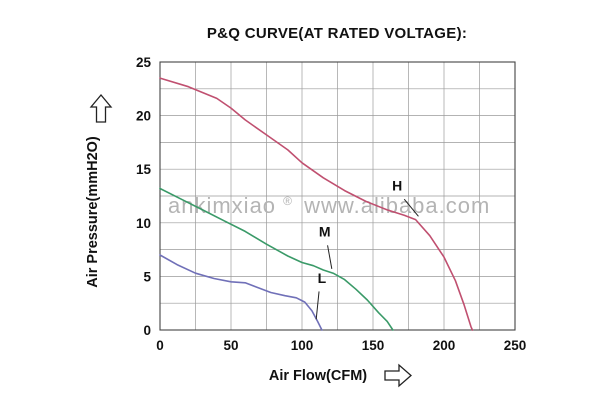 This screenshot has height=400, width=600. Describe the element at coordinates (337, 33) in the screenshot. I see `chart-title: P&Q CURVE(AT RATED VOLTAGE):` at that location.